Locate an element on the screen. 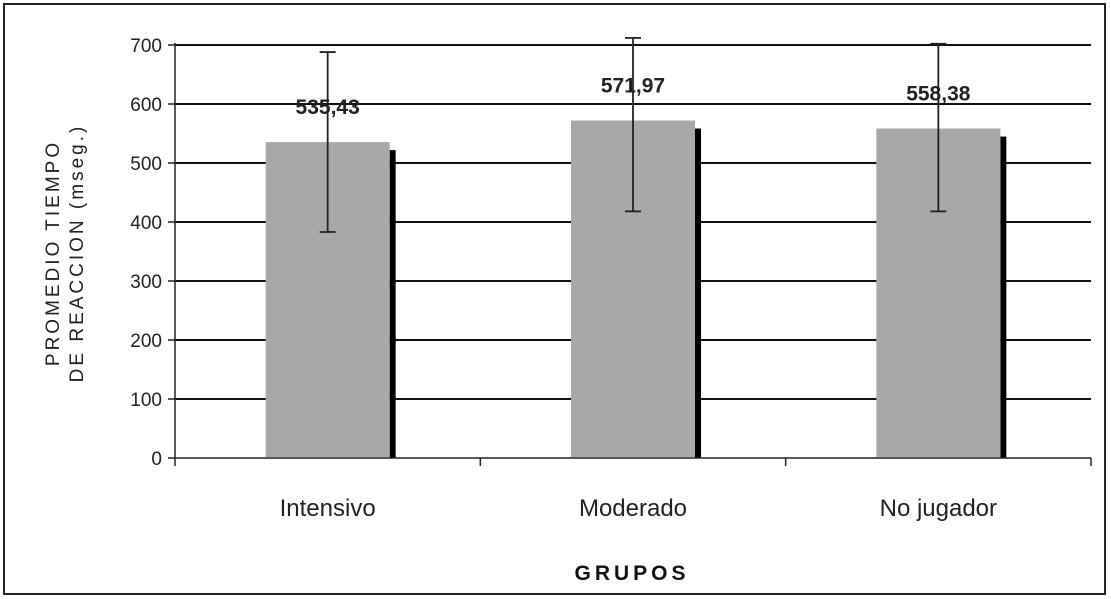 The image size is (1111, 599). y-axis-title: PROMEDIO TIEMPO DE REACCION (mseg.) is located at coordinates (65, 253).